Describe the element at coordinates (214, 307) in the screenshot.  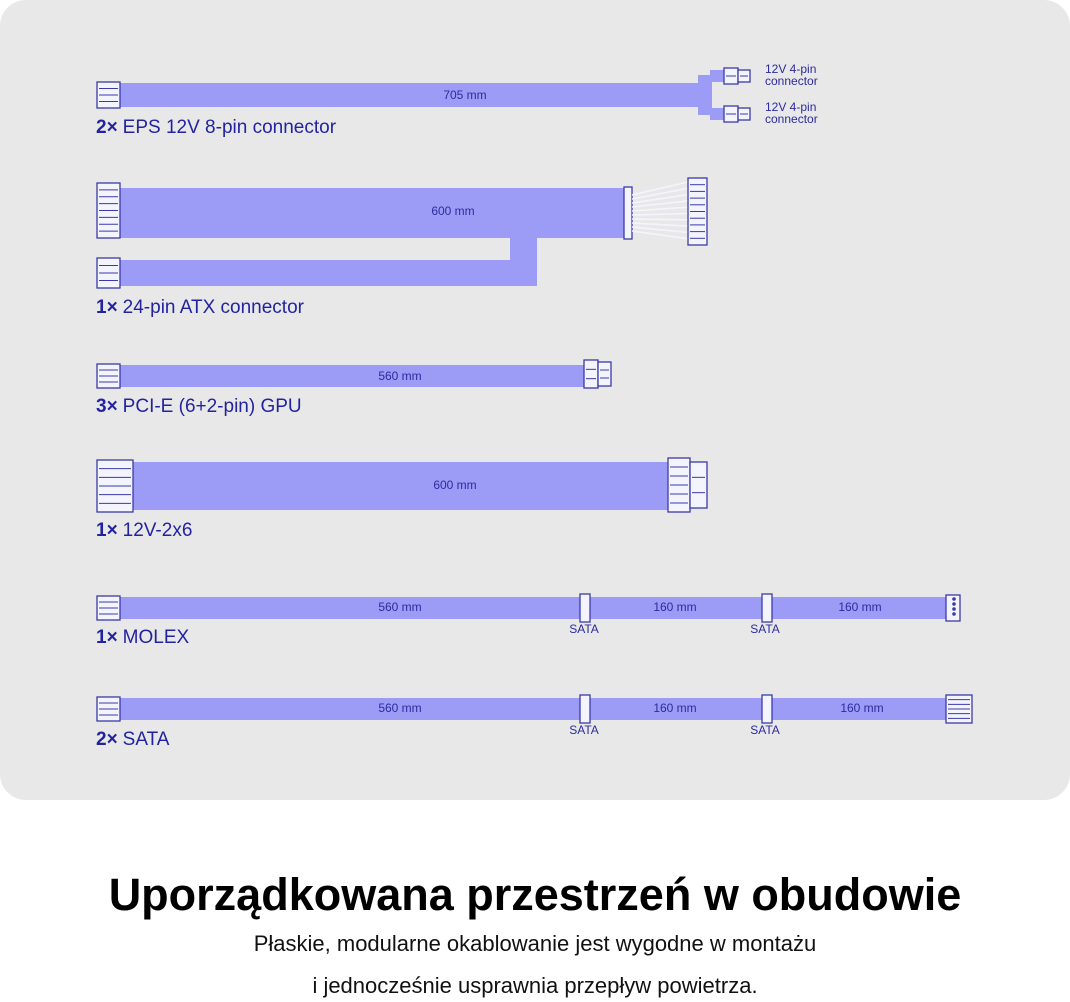
I see `cable-name: 24-pin ATX connector` at that location.